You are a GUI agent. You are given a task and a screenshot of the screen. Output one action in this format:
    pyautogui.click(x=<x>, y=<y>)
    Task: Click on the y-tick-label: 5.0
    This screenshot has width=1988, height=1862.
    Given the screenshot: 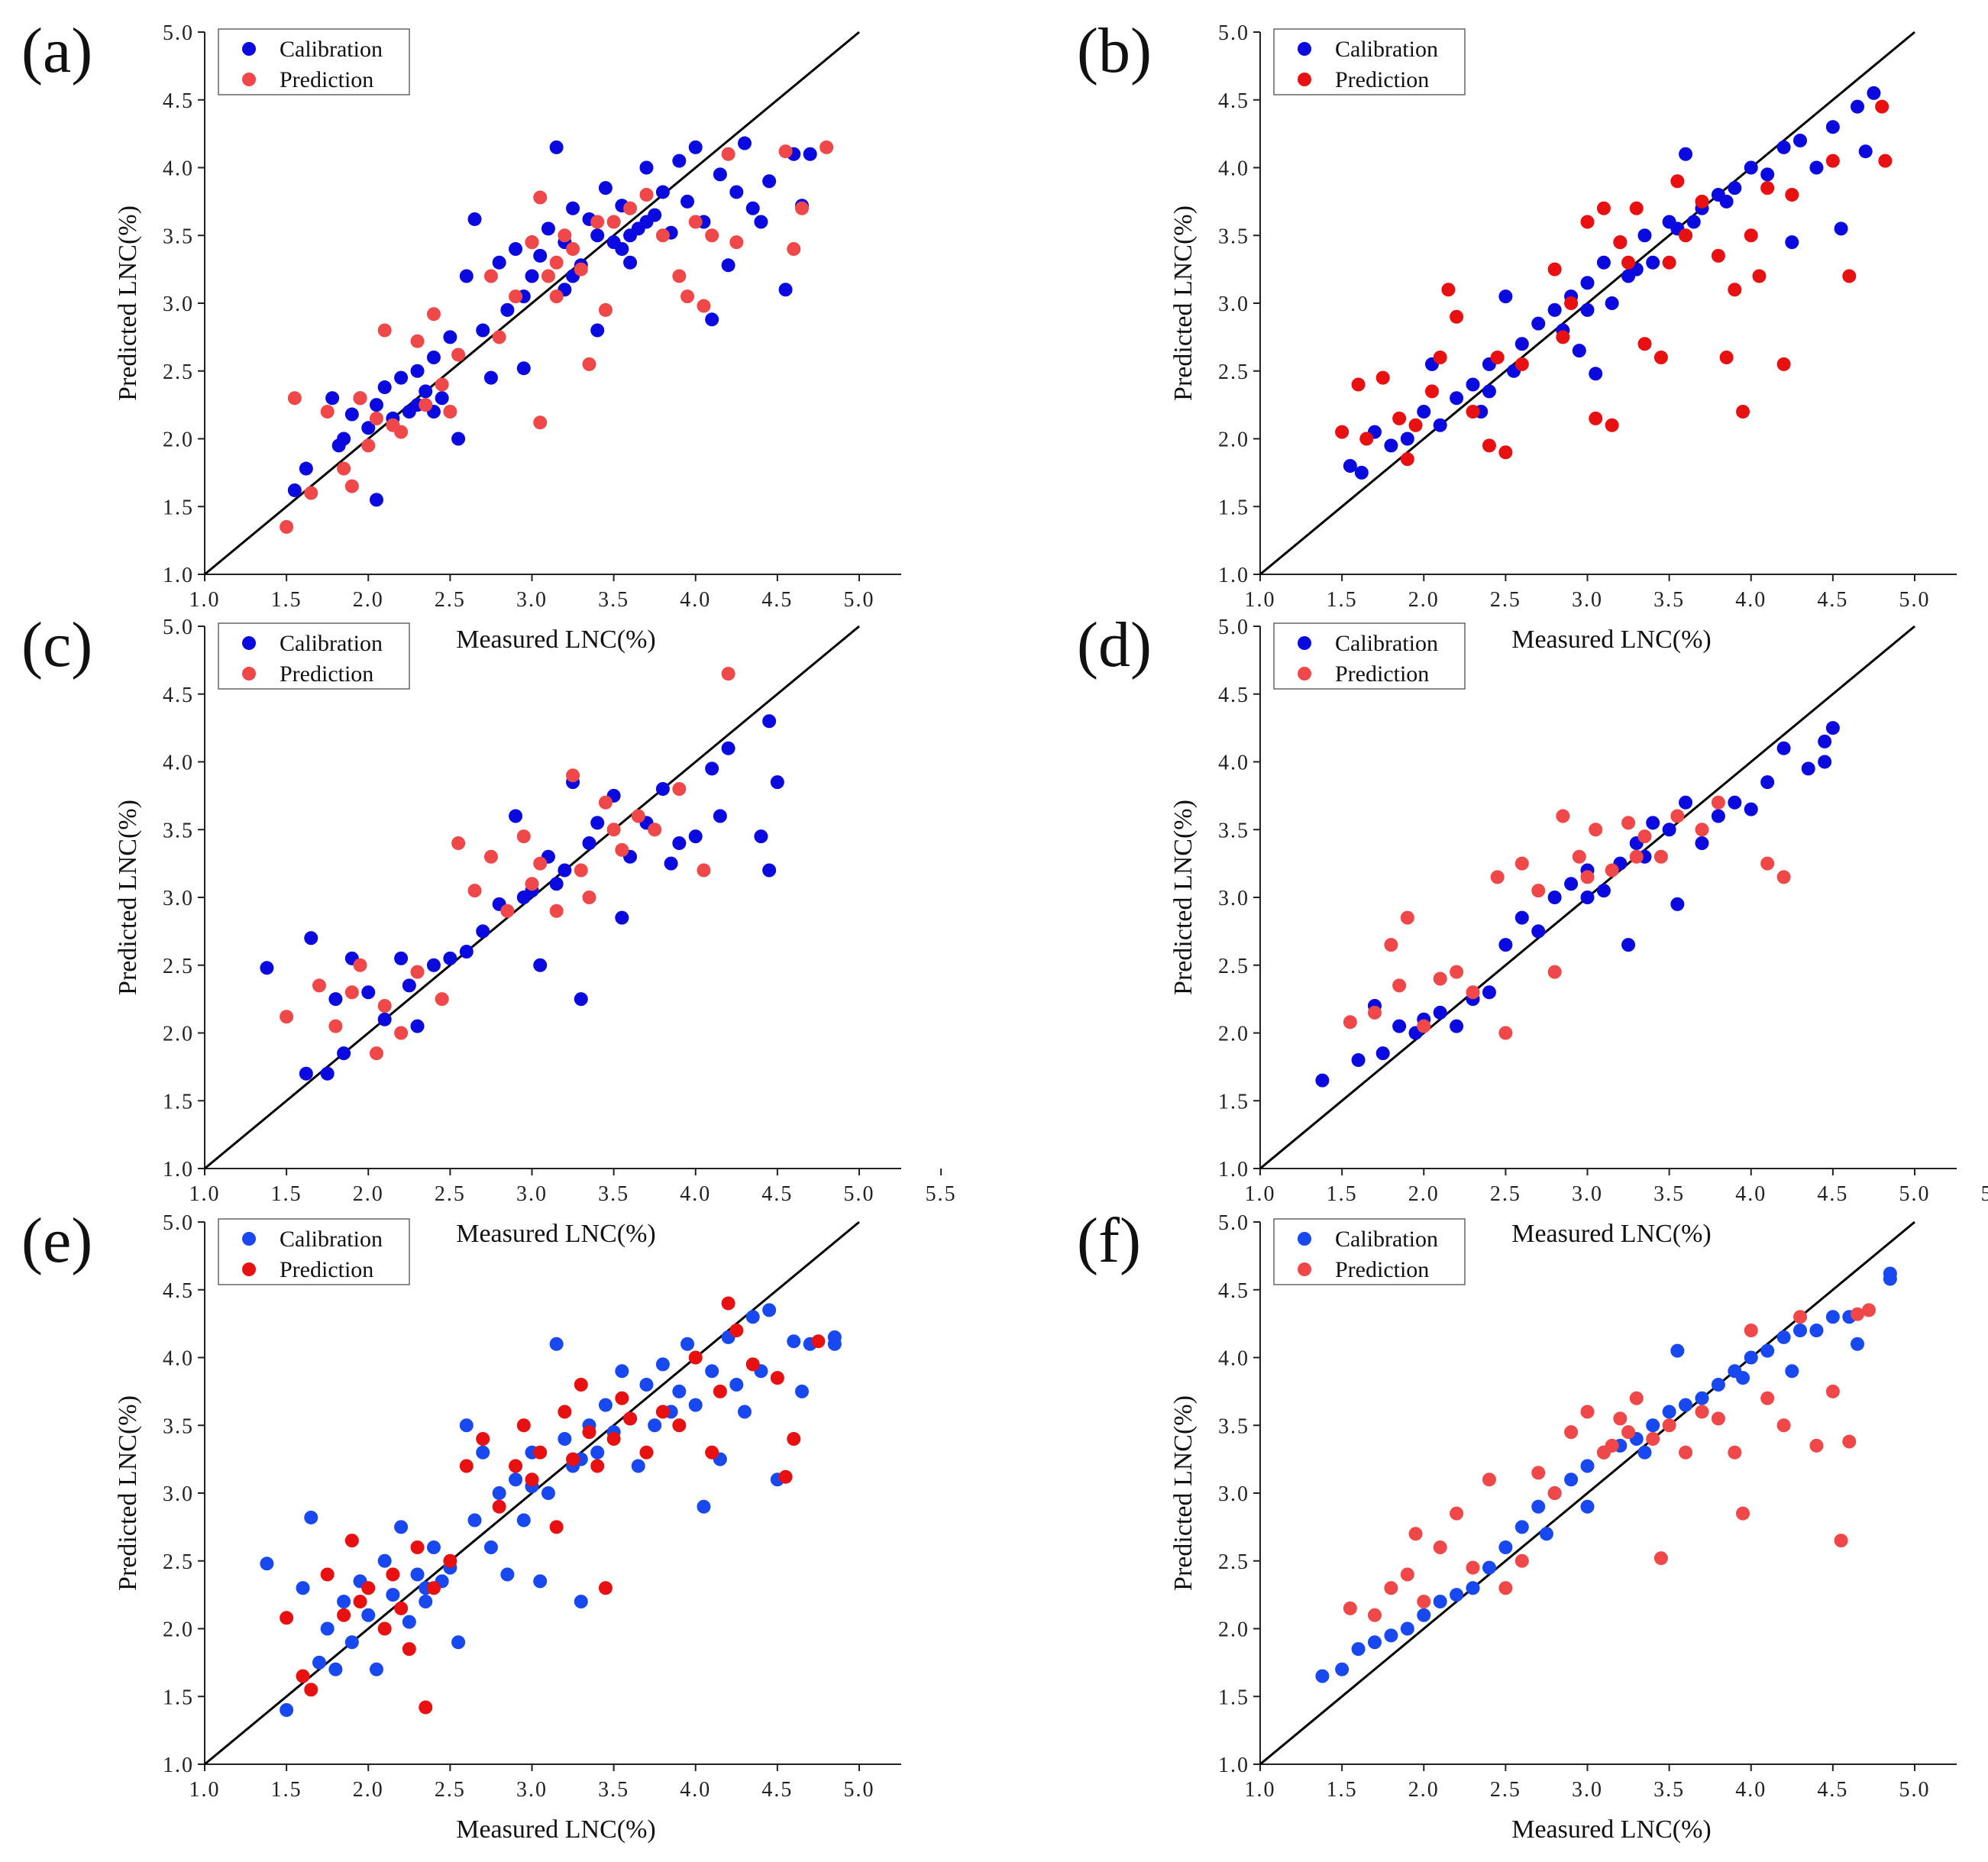 What is the action you would take?
    pyautogui.click(x=1233, y=627)
    